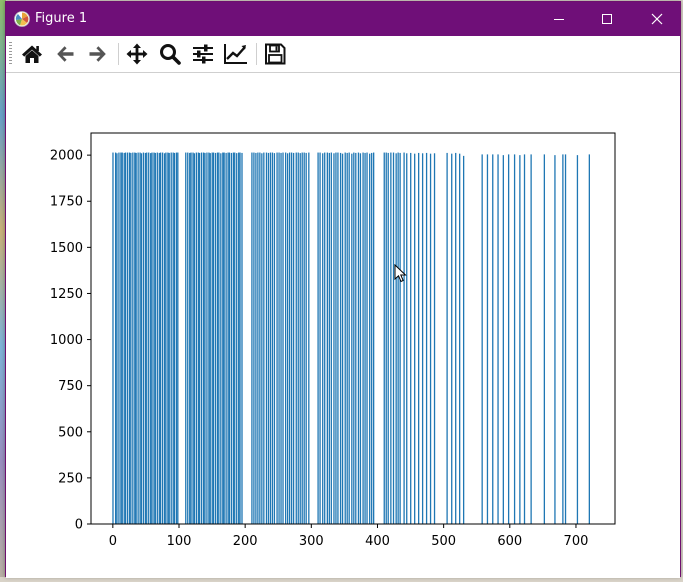  Describe the element at coordinates (70, 432) in the screenshot. I see `y-tick-label: 500` at that location.